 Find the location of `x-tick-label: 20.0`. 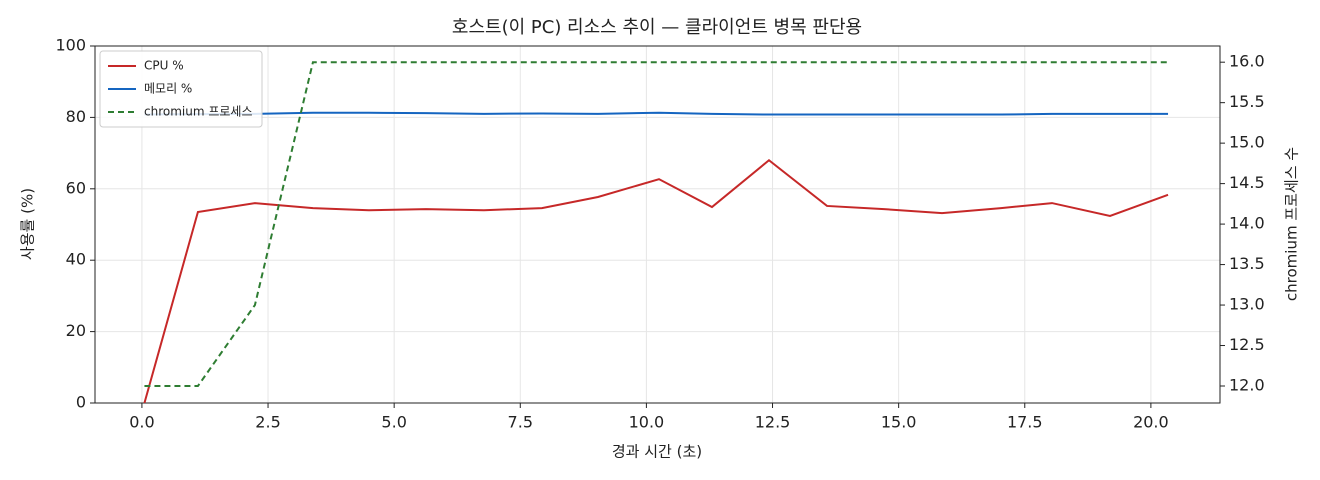

x-tick-label: 20.0 is located at coordinates (1151, 422).